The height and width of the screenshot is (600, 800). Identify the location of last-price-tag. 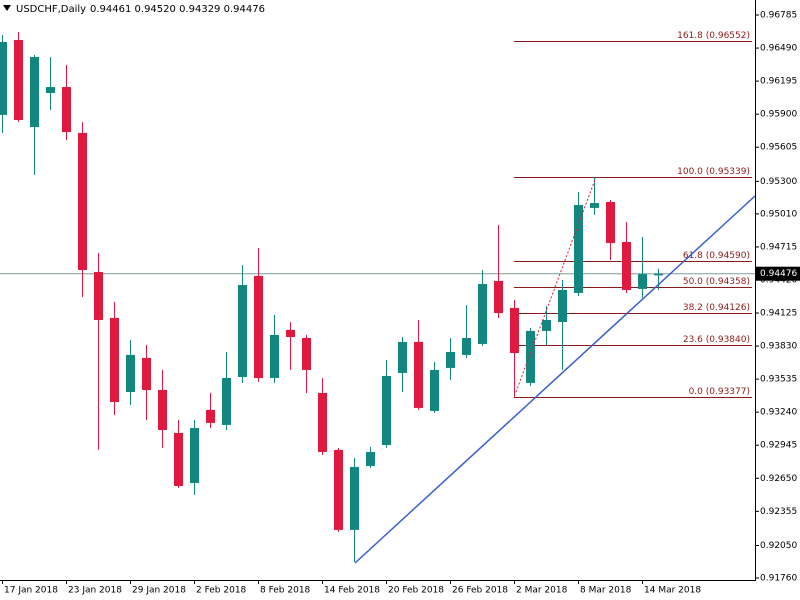
(778, 273).